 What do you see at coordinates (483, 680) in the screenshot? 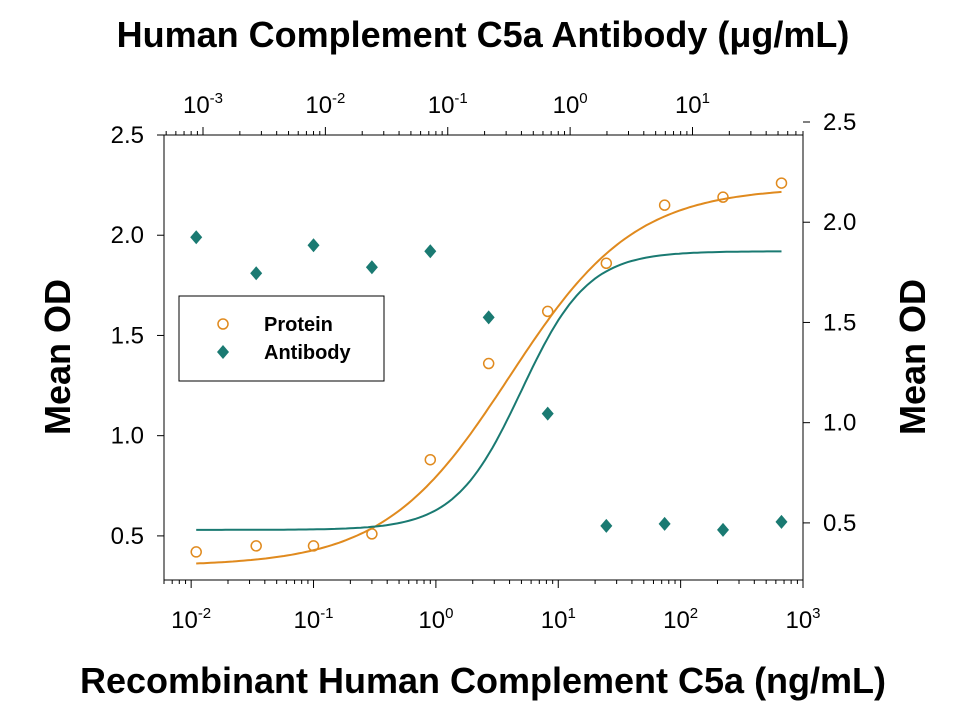
I see `chart-x-axis-label: Recombinant Human Complement C5a (ng/mL)` at bounding box center [483, 680].